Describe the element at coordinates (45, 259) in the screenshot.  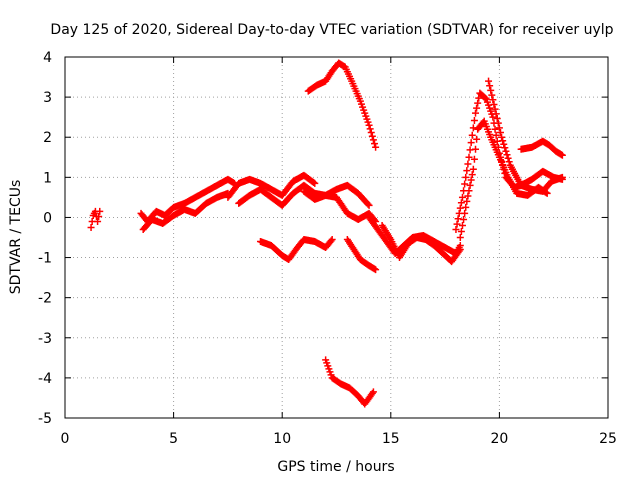
I see `y-tick-label: -1` at that location.